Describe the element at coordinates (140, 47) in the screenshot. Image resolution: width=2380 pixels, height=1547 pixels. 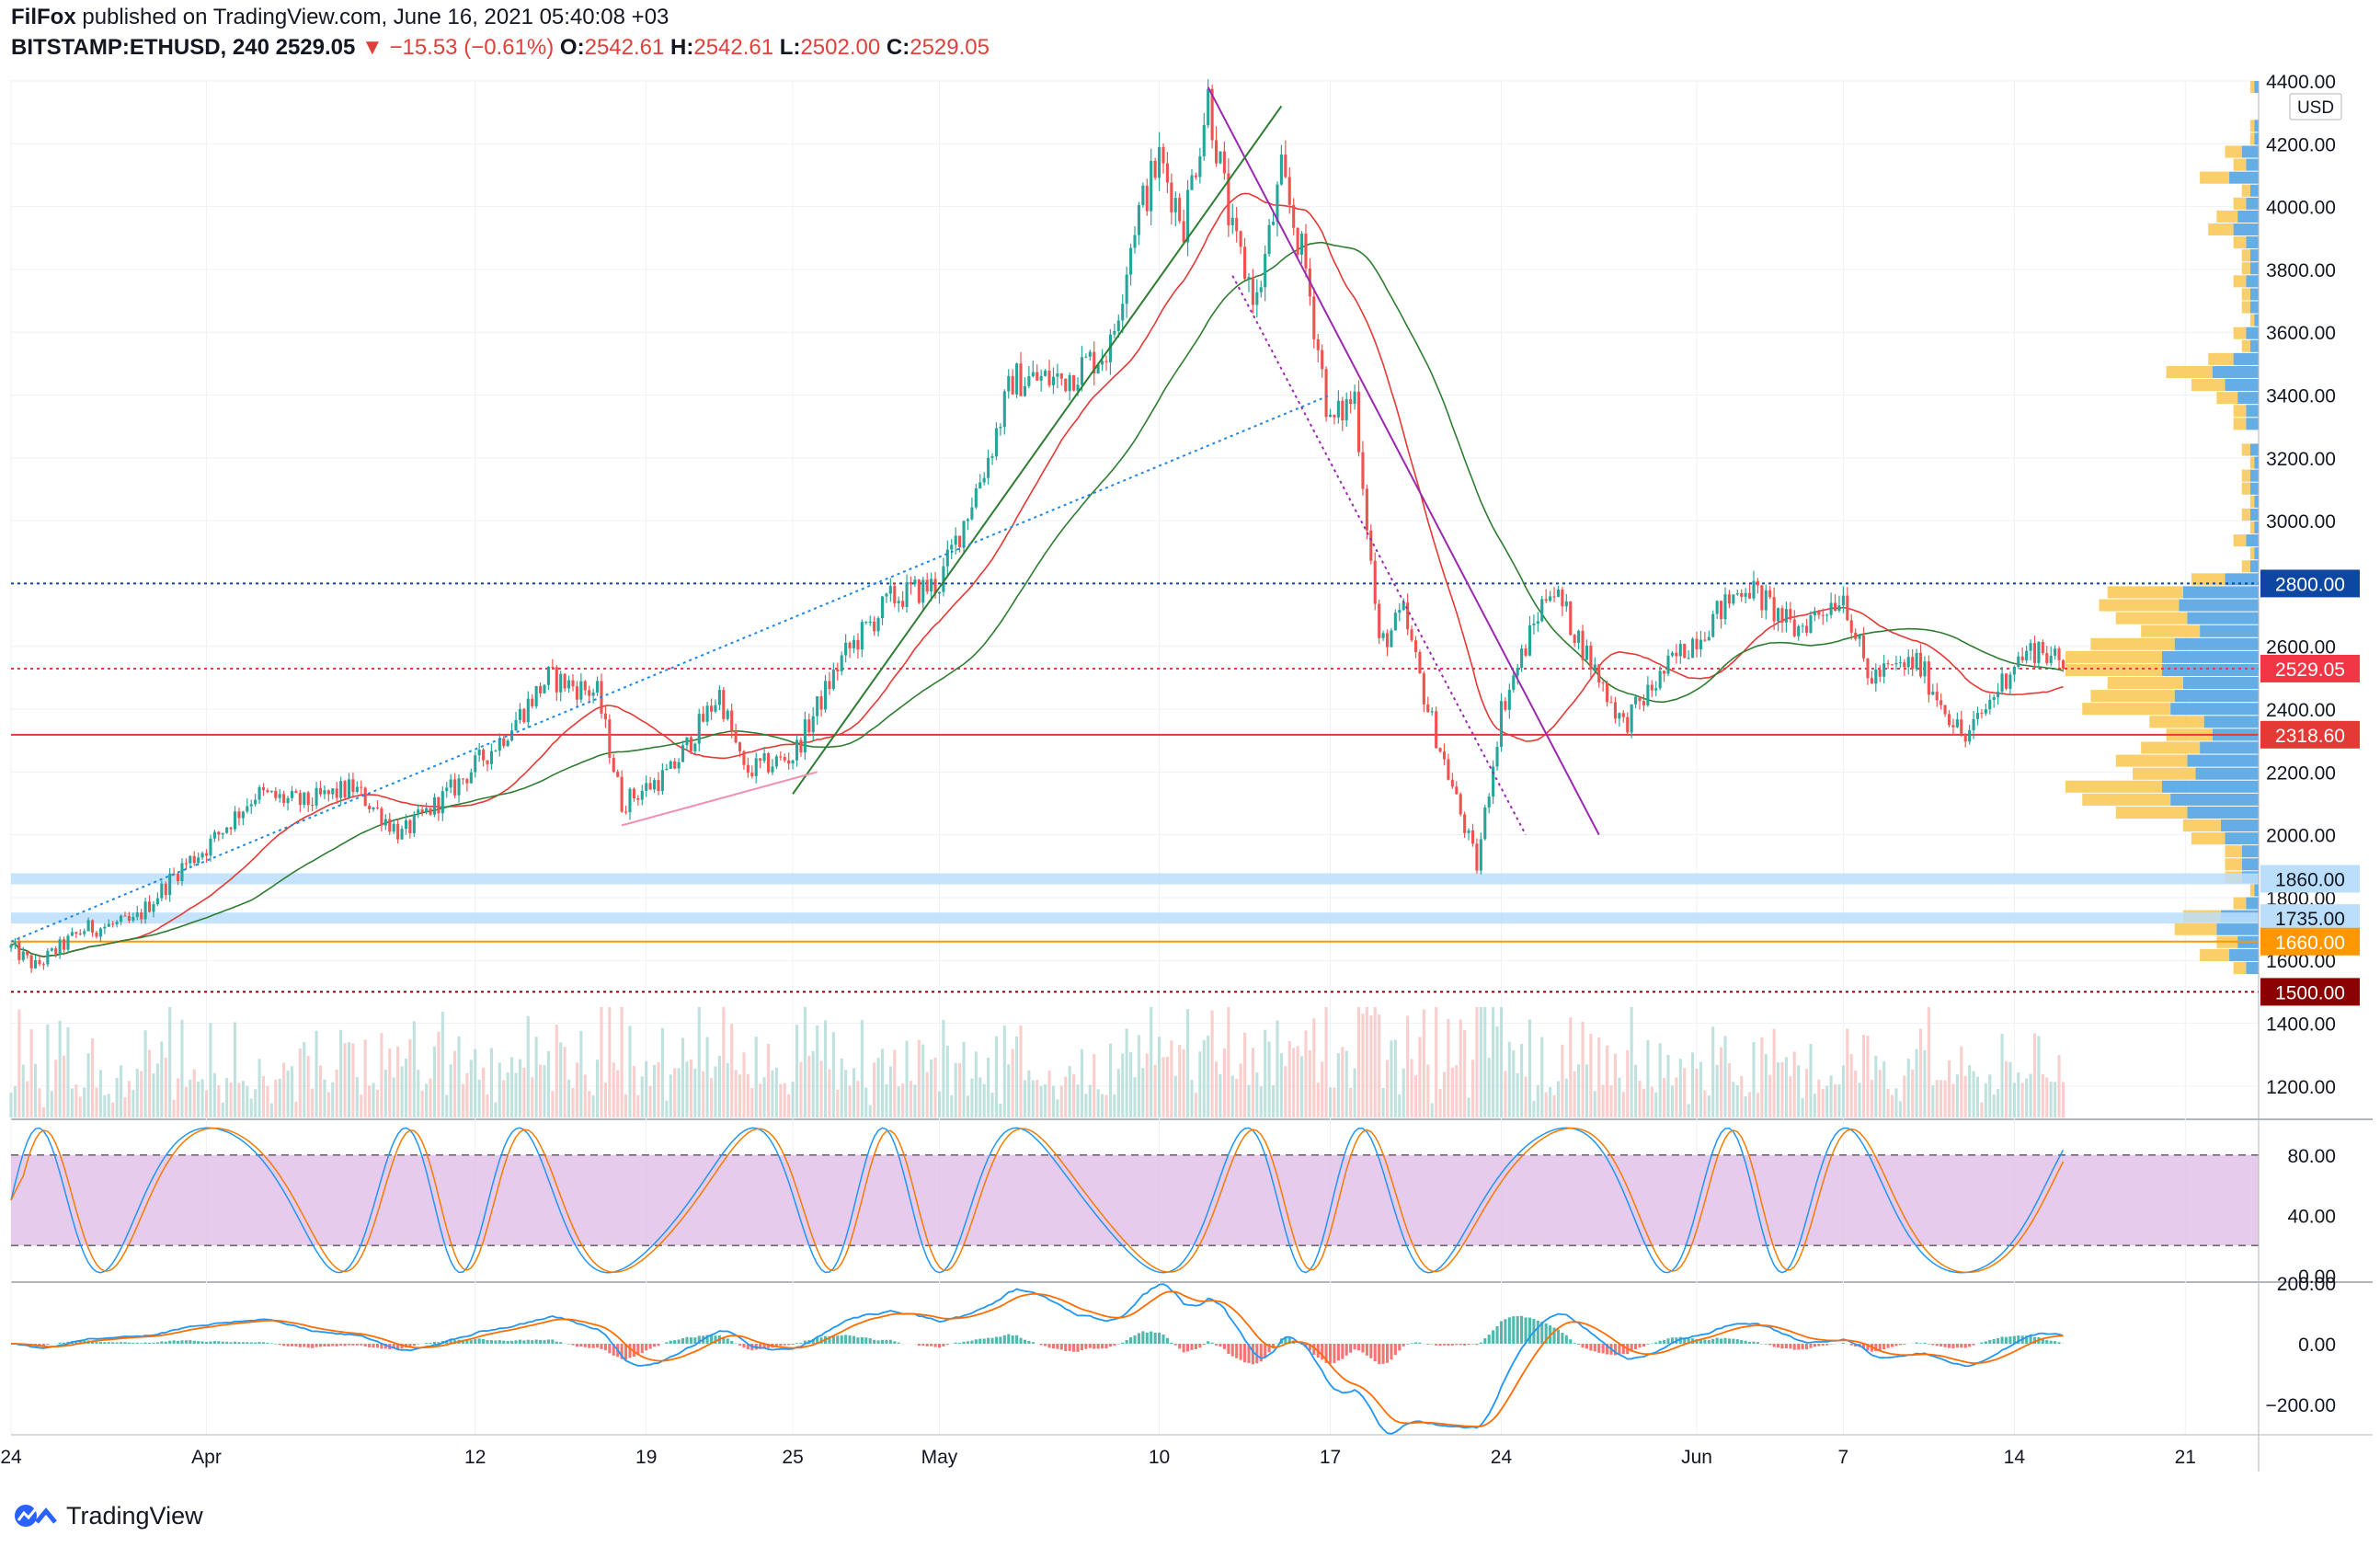
I see `symbol-label: BITSTAMP:ETHUSD, 240` at that location.